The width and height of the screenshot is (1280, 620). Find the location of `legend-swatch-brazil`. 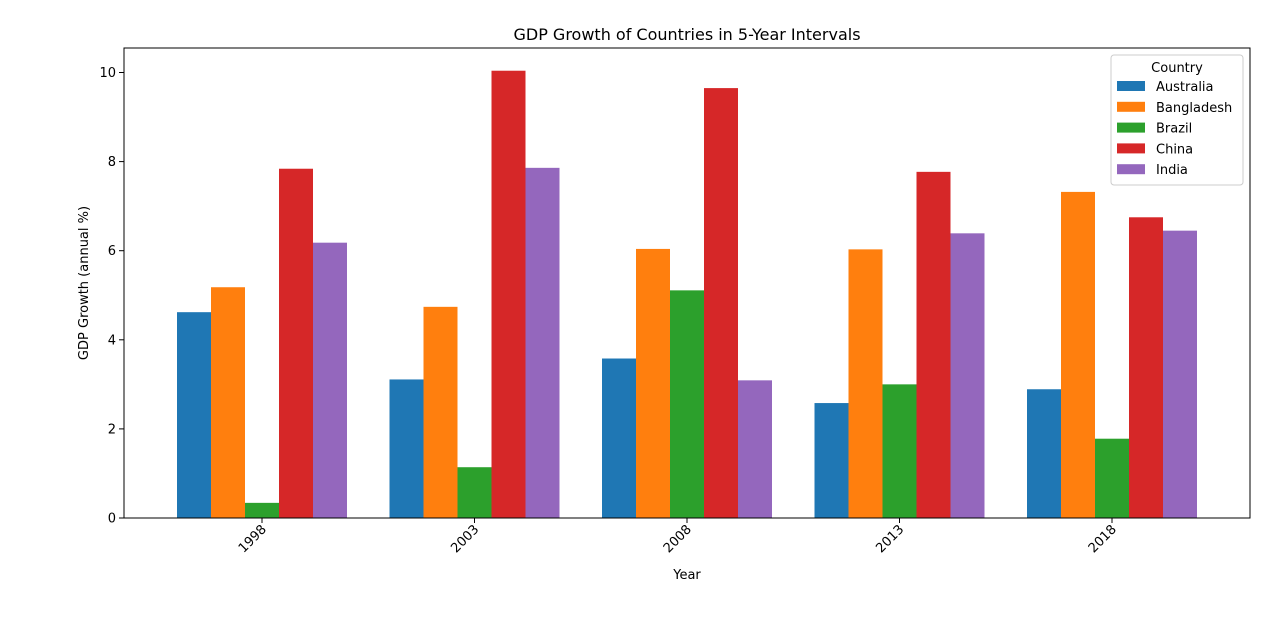

legend-swatch-brazil is located at coordinates (1131, 127).